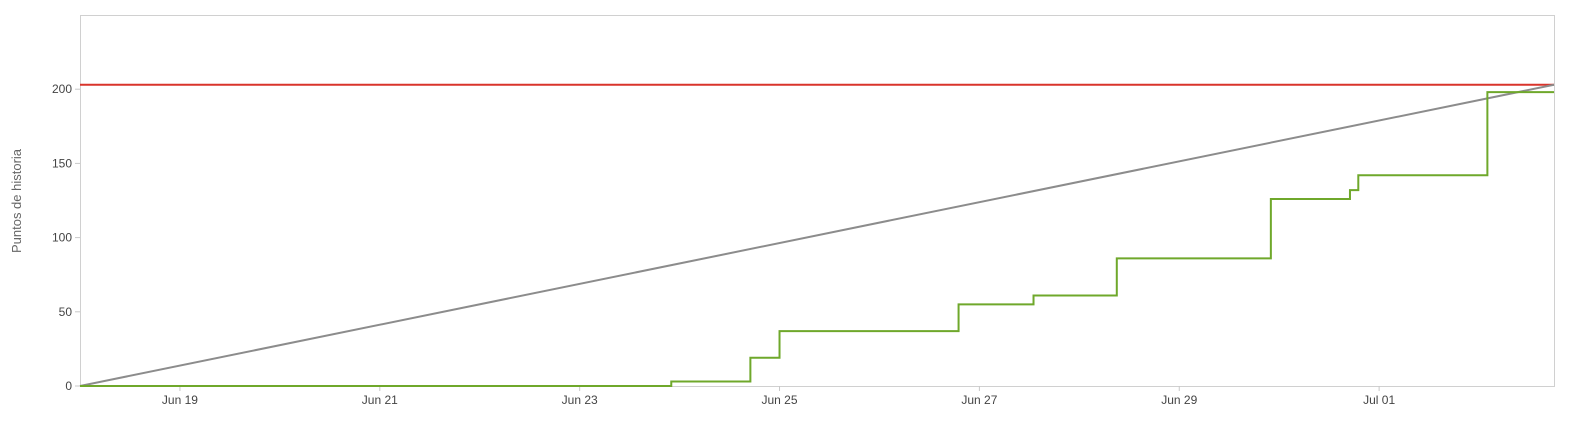 The height and width of the screenshot is (439, 1591). Describe the element at coordinates (62, 89) in the screenshot. I see `y-tick-label: 200` at that location.